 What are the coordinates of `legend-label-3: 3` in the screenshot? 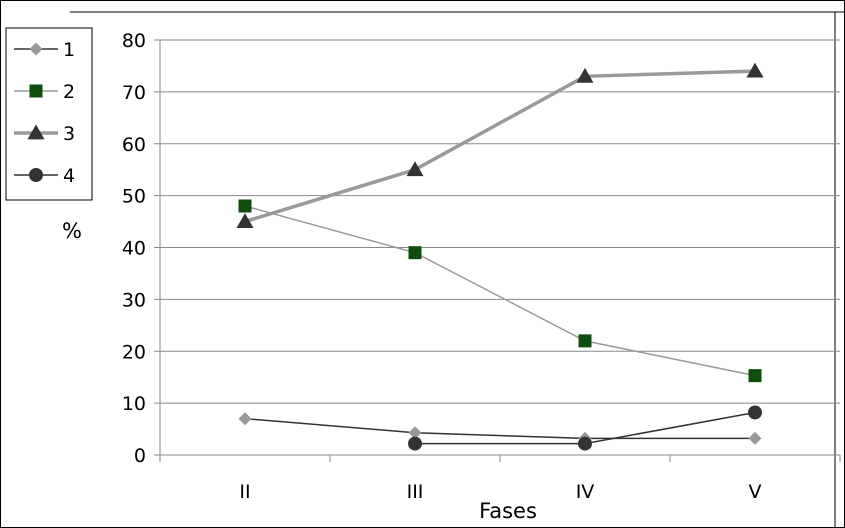 It's located at (69, 134).